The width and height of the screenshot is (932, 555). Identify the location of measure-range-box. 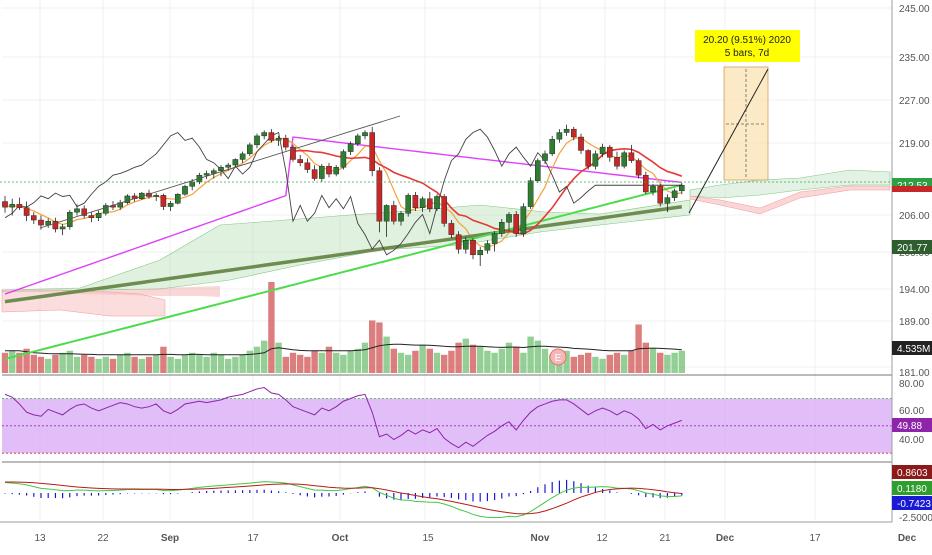
(746, 123).